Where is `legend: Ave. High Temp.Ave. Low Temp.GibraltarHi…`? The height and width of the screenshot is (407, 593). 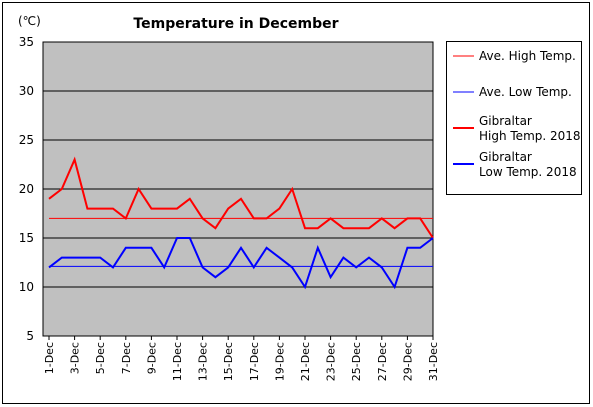
legend: Ave. High Temp.Ave. Low Temp.GibraltarHi… is located at coordinates (517, 114).